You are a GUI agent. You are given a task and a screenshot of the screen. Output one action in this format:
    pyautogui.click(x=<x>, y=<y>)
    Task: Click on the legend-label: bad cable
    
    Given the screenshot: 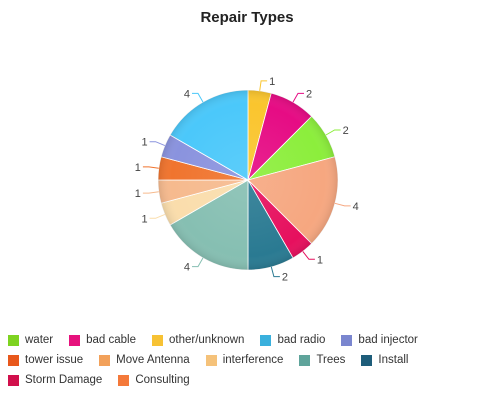 What is the action you would take?
    pyautogui.click(x=111, y=340)
    